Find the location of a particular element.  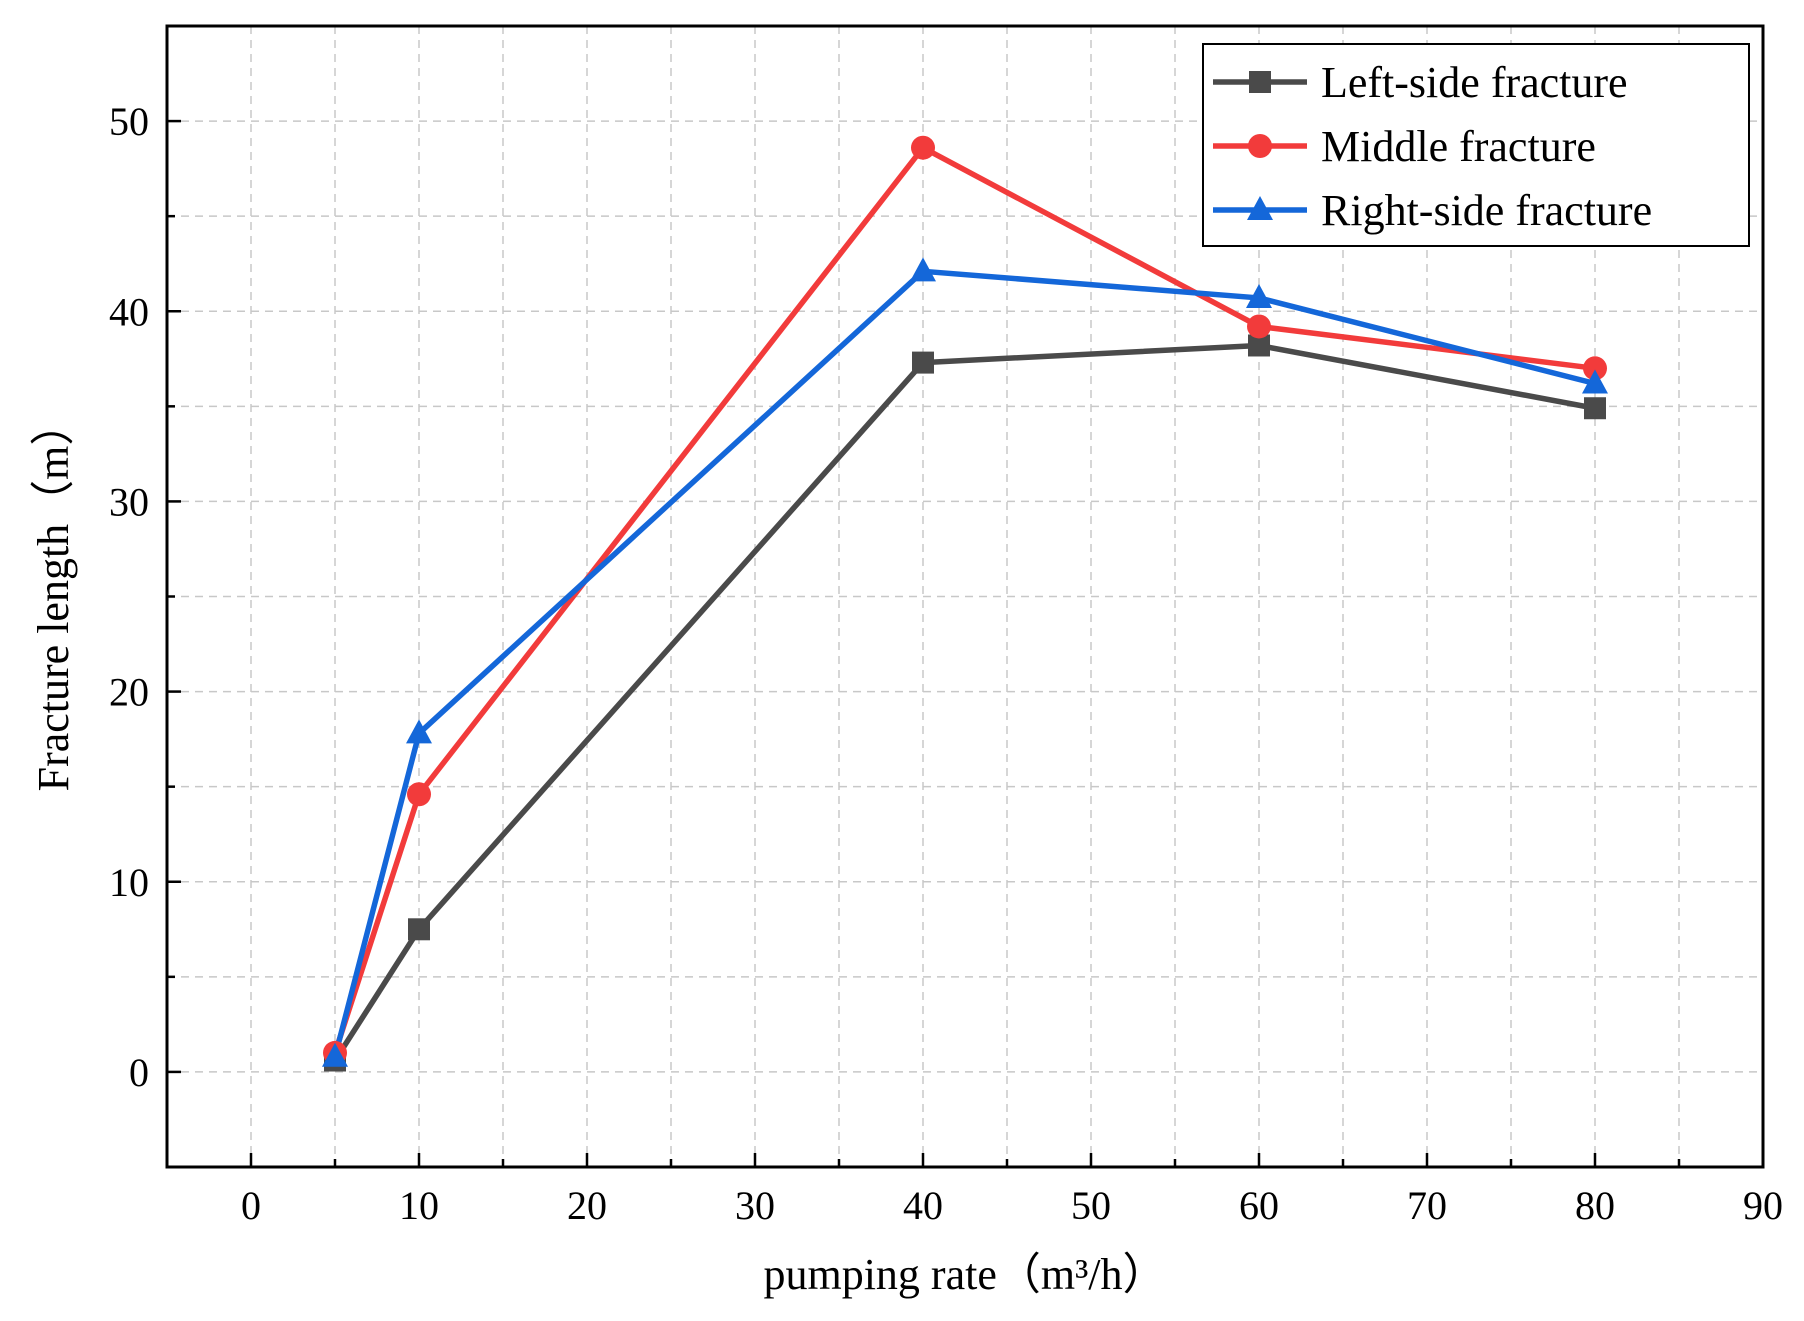

y-tick-label: 30 is located at coordinates (129, 501).